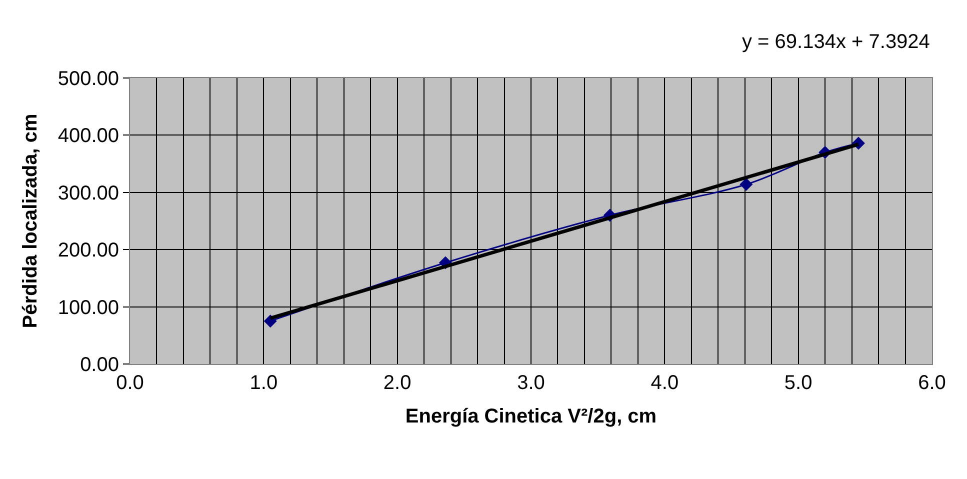 The height and width of the screenshot is (479, 967). I want to click on x-tick-label: 6.0, so click(932, 383).